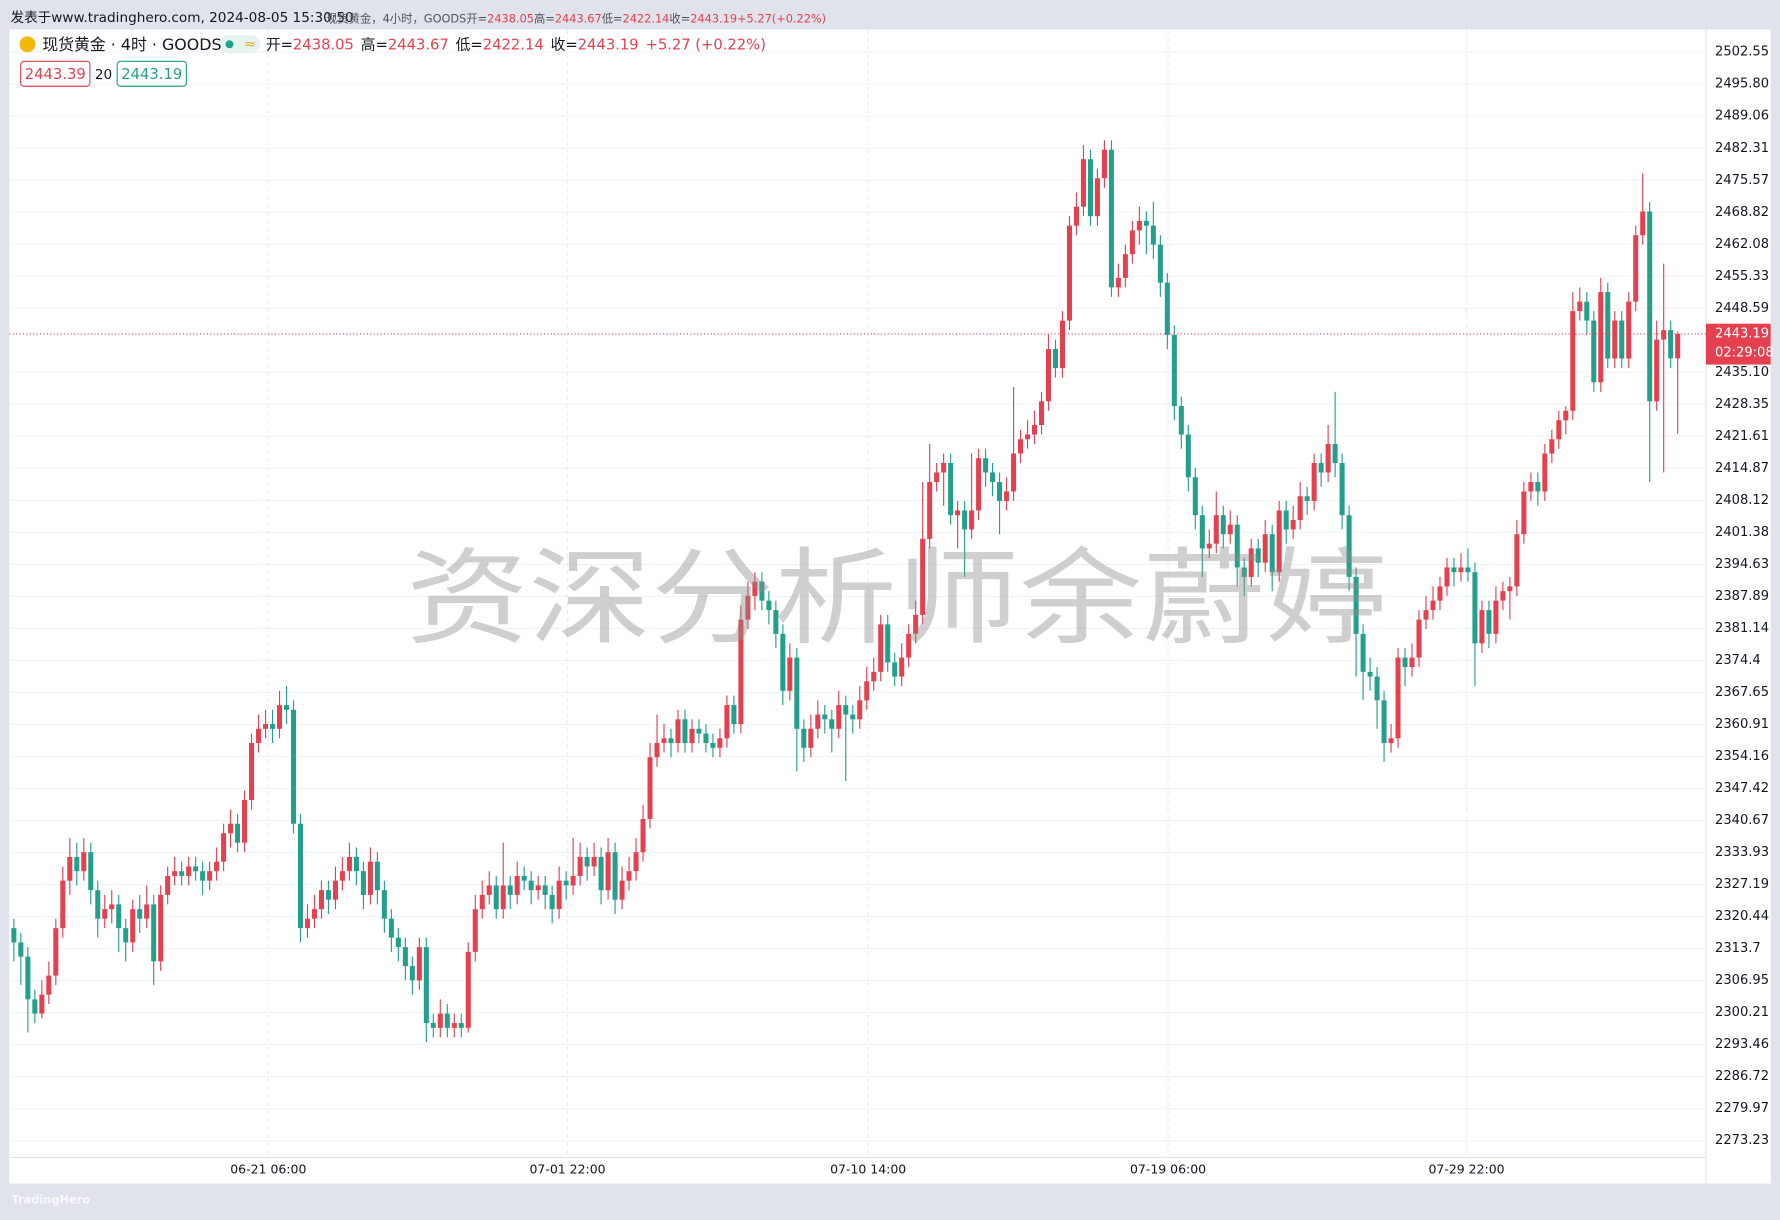 The image size is (1780, 1220). Describe the element at coordinates (1742, 724) in the screenshot. I see `y-tick-label: 2360.91` at that location.